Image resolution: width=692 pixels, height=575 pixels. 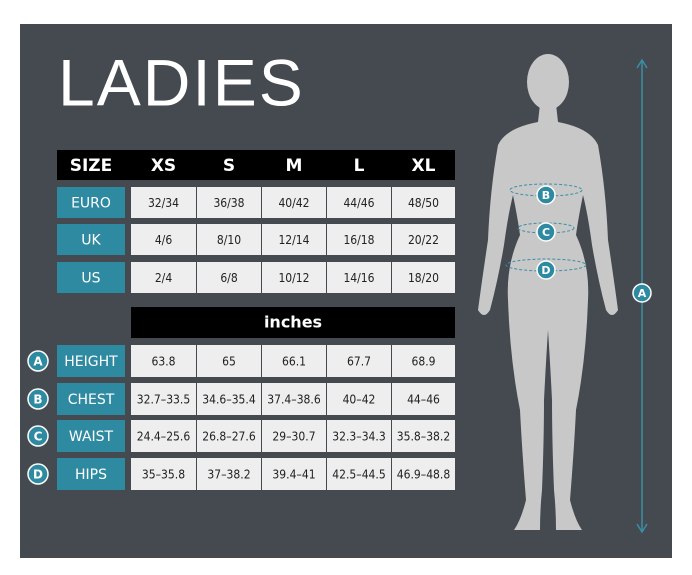 I want to click on cell: 20/22, so click(x=423, y=240).